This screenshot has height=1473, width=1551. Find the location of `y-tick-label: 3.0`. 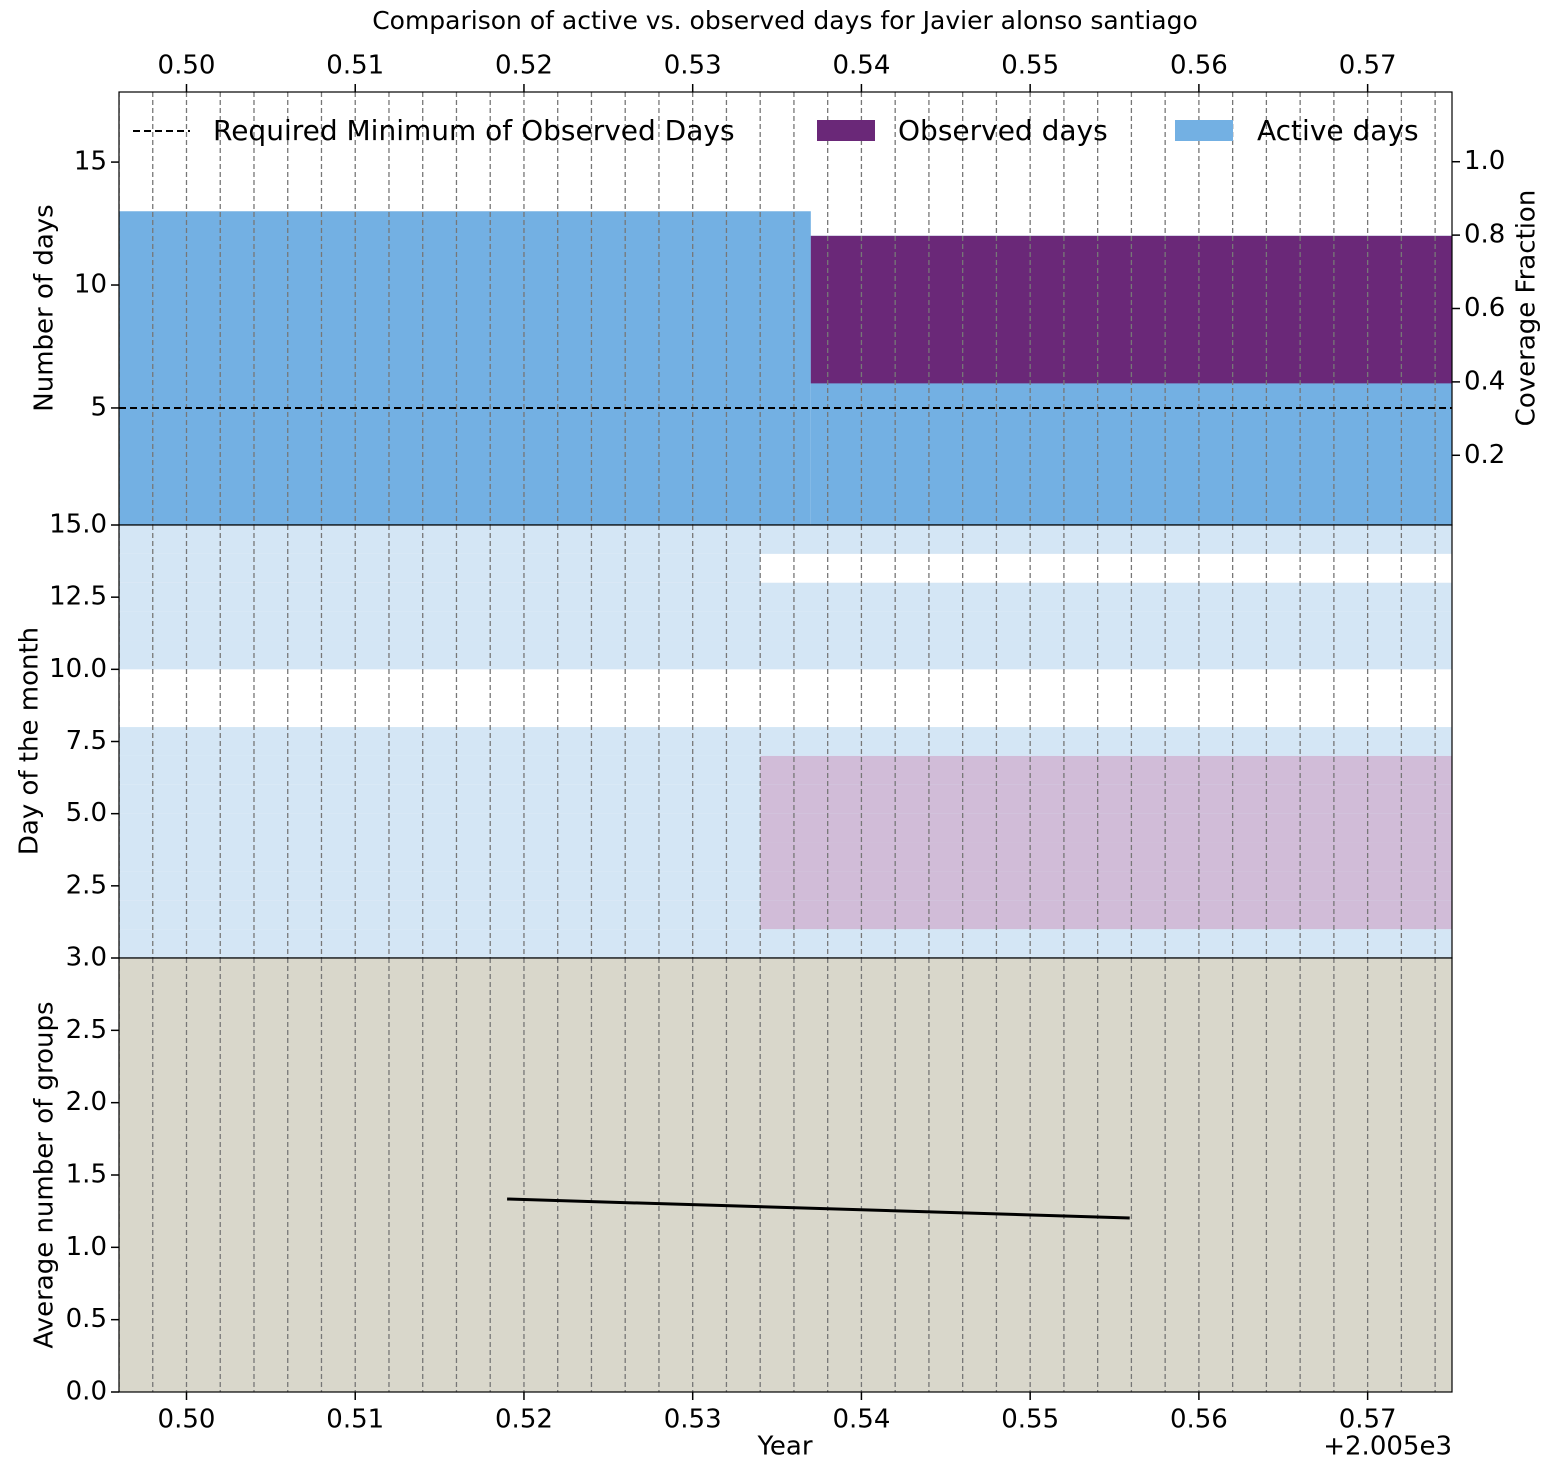

y-tick-label: 3.0 is located at coordinates (86, 958).